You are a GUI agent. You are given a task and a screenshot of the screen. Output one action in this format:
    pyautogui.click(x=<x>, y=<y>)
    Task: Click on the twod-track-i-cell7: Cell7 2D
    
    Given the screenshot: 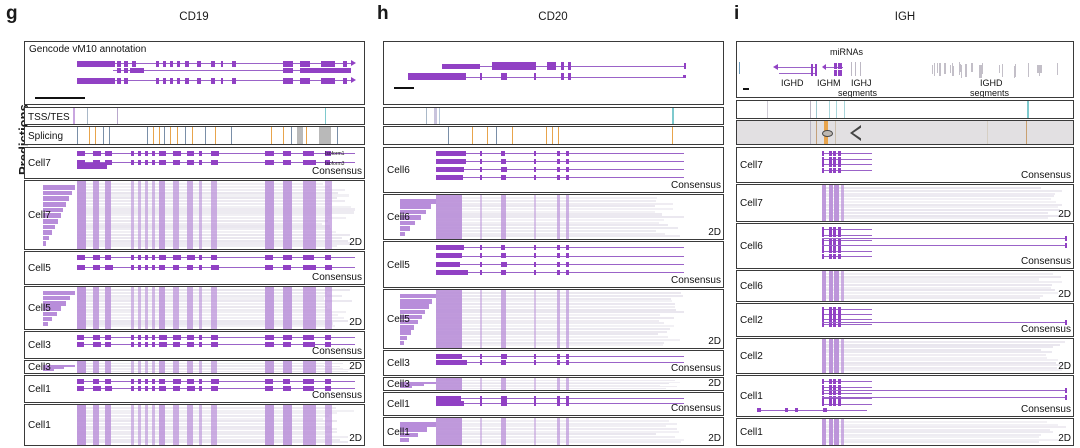 What is the action you would take?
    pyautogui.click(x=905, y=203)
    